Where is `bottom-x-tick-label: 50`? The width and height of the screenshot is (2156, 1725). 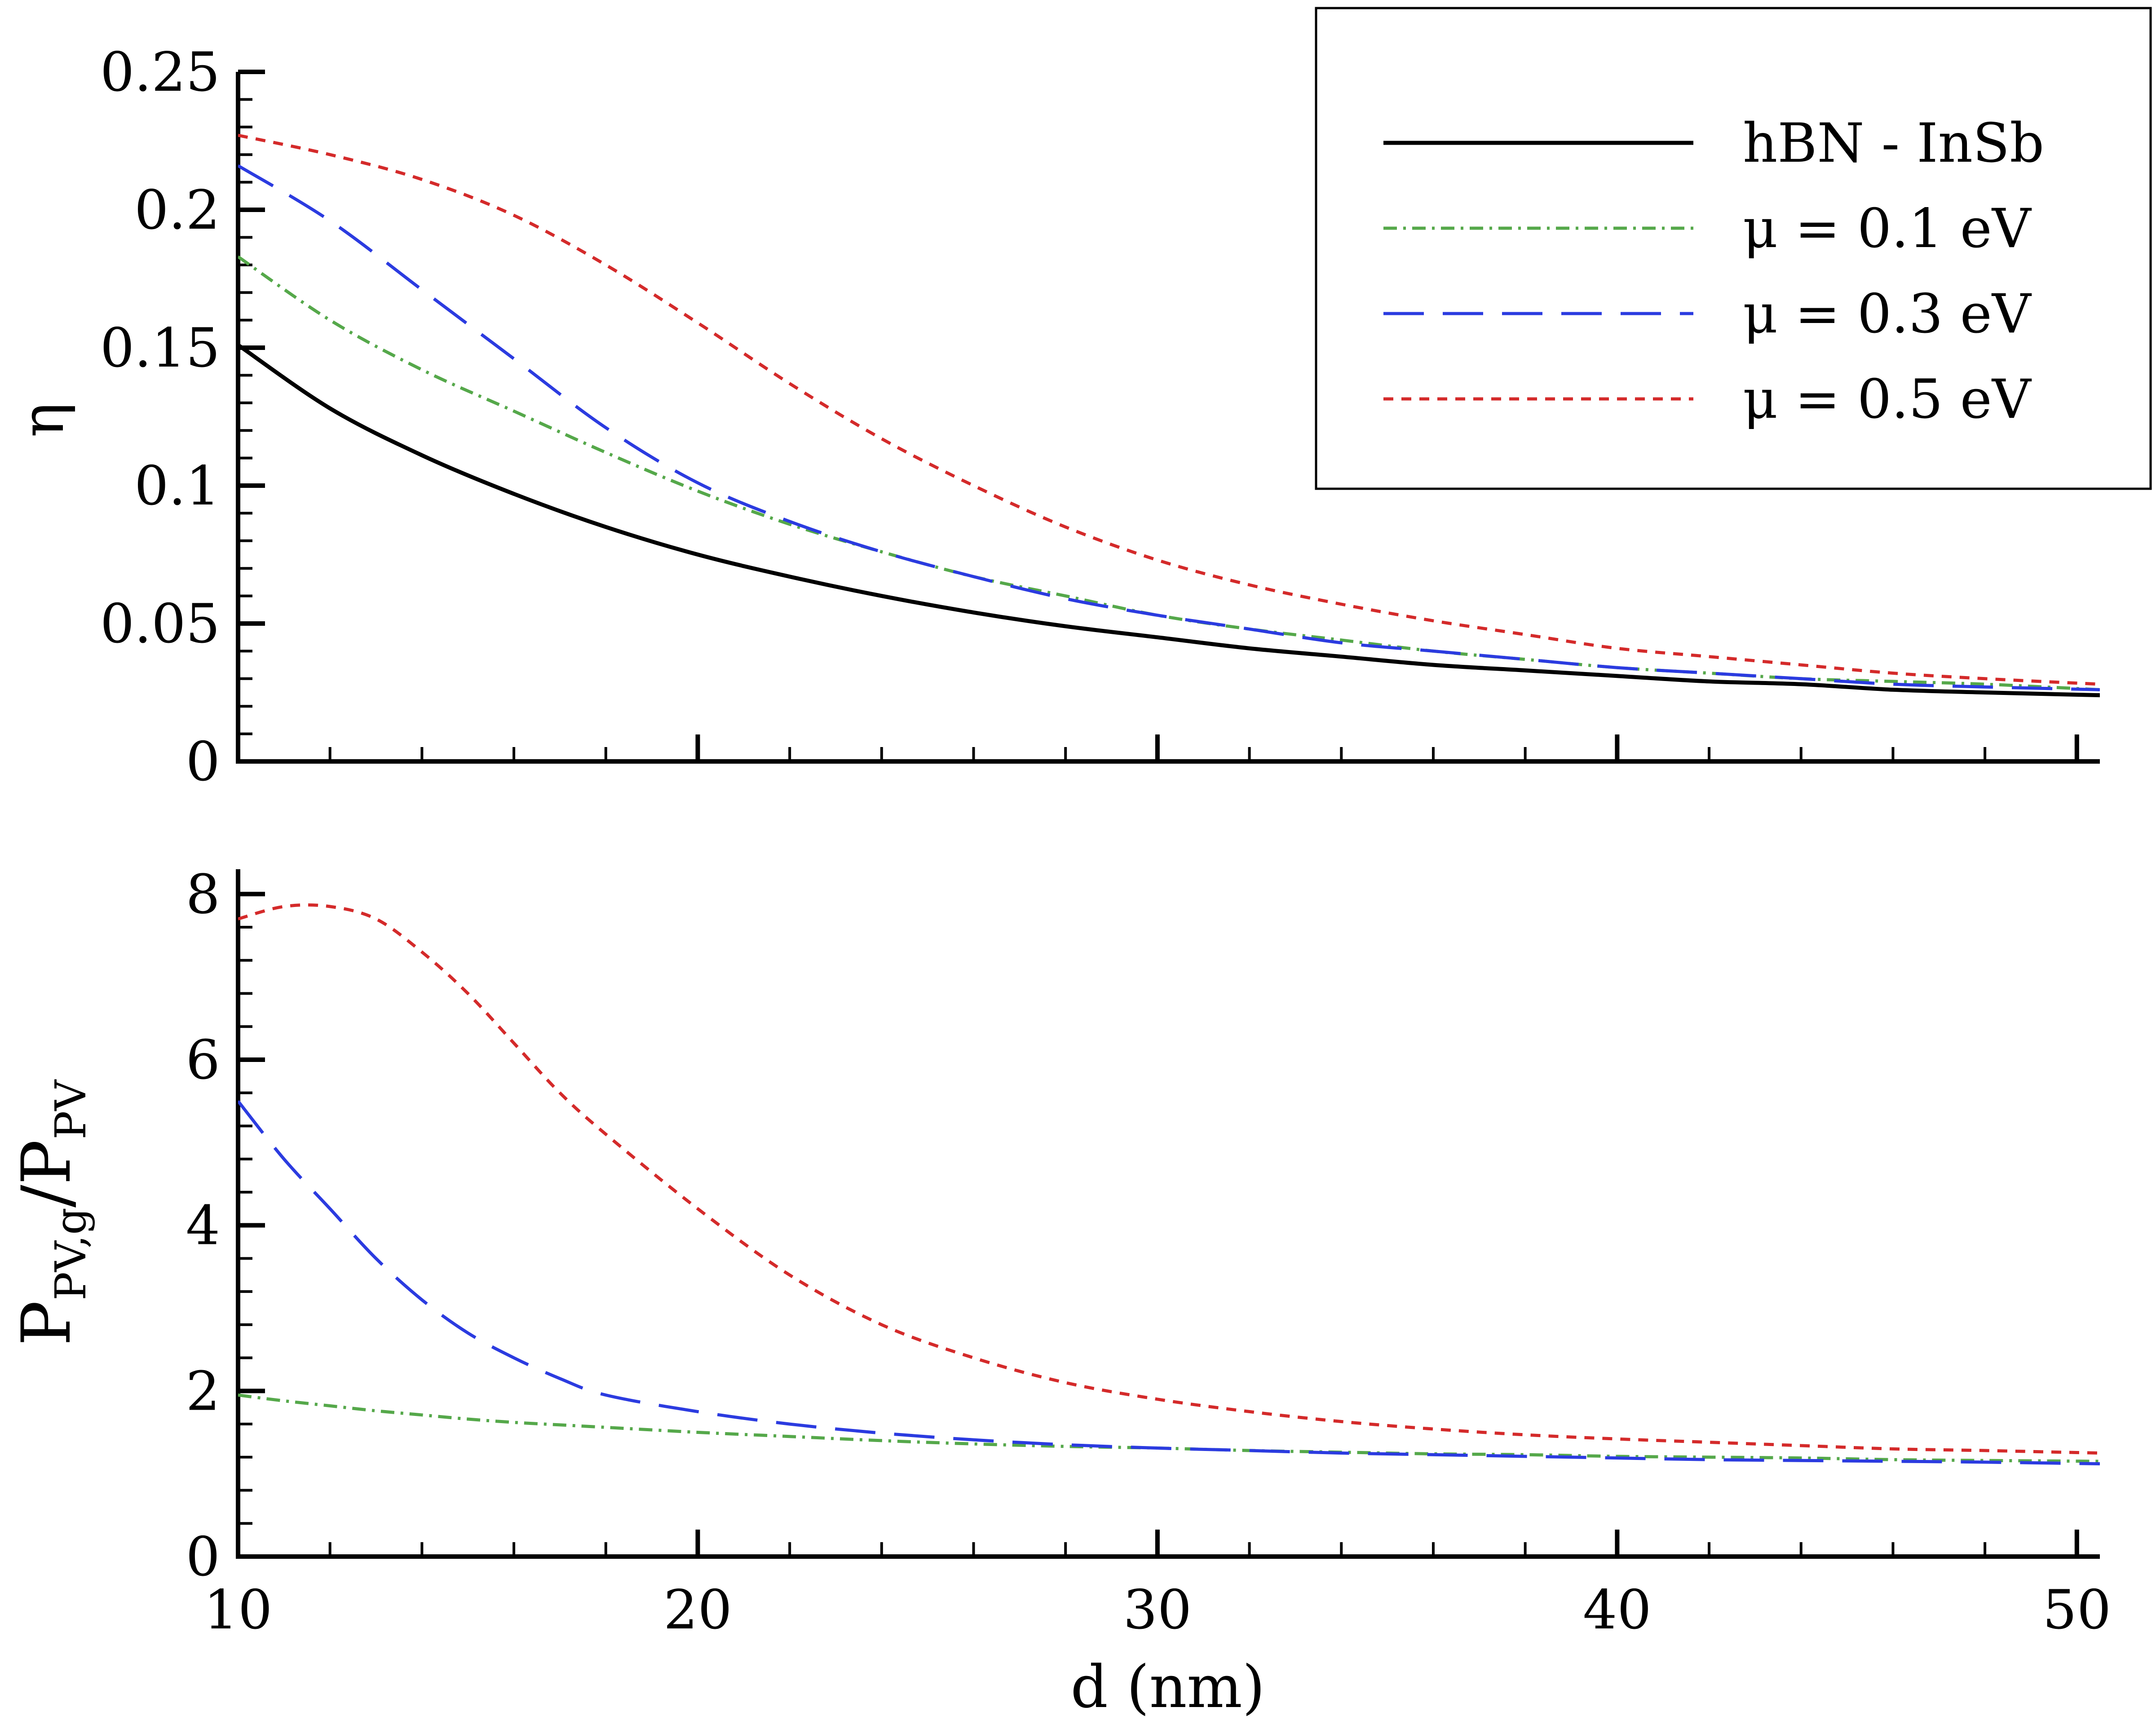 bottom-x-tick-label: 50 is located at coordinates (2076, 1610).